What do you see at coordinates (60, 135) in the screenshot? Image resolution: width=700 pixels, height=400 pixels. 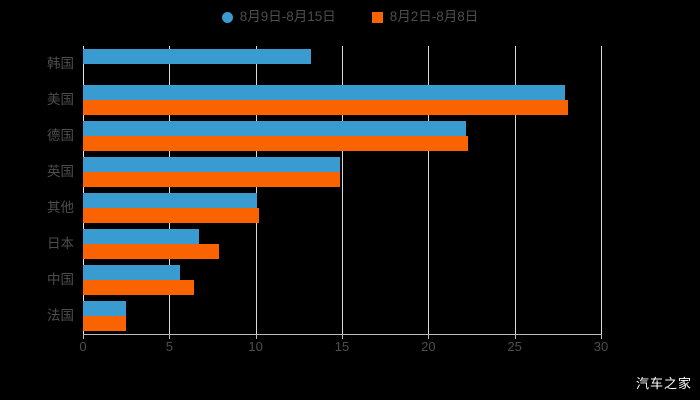 I see `y-tick-label: 德国` at bounding box center [60, 135].